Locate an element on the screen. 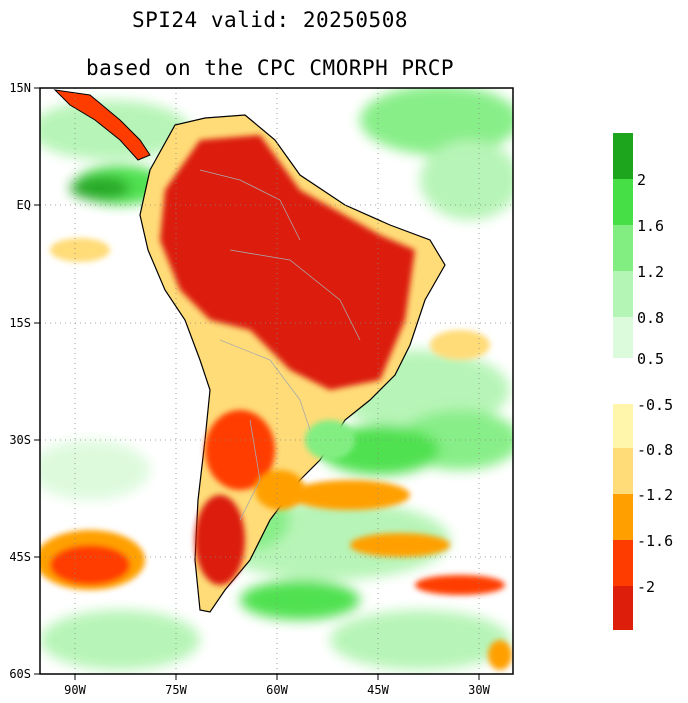  colorbar-label: -1.6 is located at coordinates (655, 541).